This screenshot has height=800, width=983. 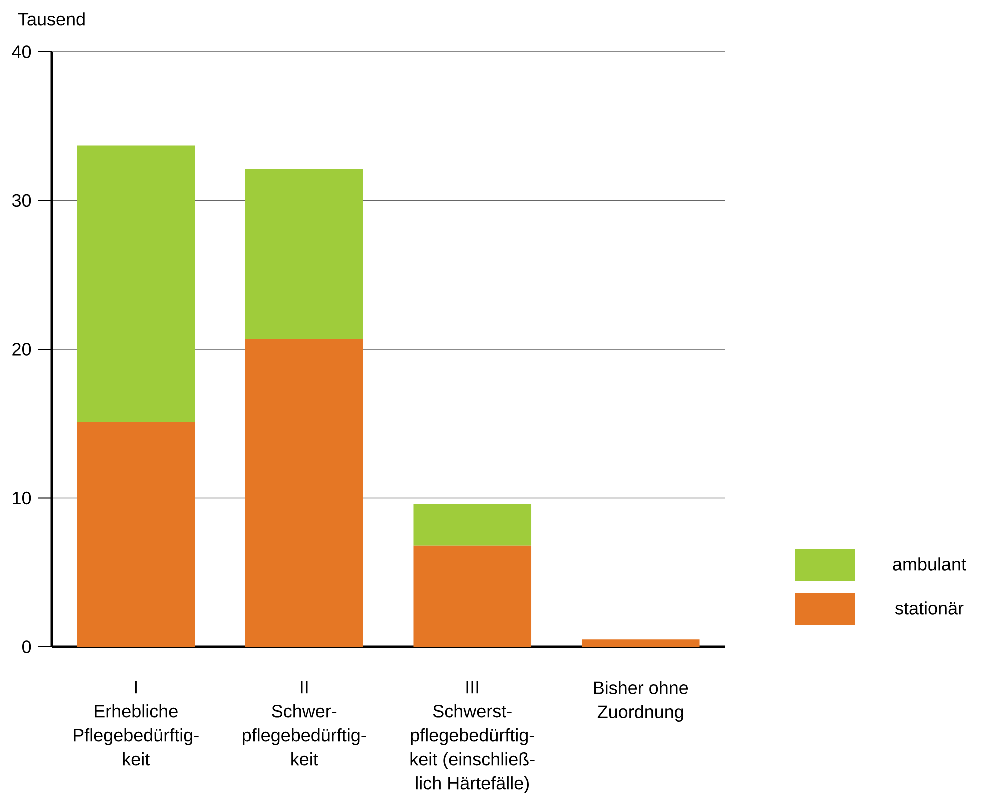 What do you see at coordinates (22, 201) in the screenshot?
I see `y-tick-label: 30` at bounding box center [22, 201].